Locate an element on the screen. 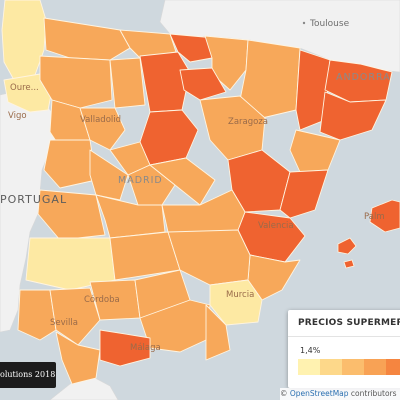 This screenshot has width=400, height=400. label-murcia: Murcia is located at coordinates (240, 295).